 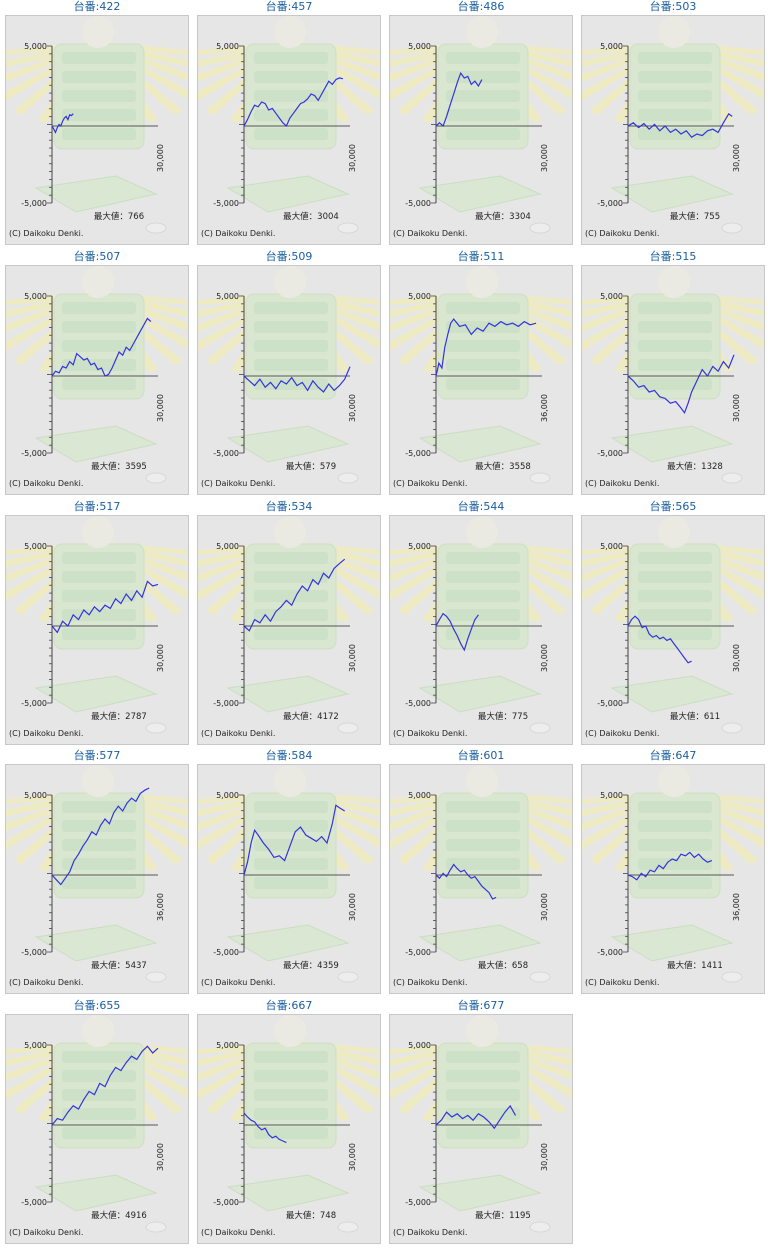 What do you see at coordinates (481, 755) in the screenshot?
I see `machine-number-link: 台番:601` at bounding box center [481, 755].